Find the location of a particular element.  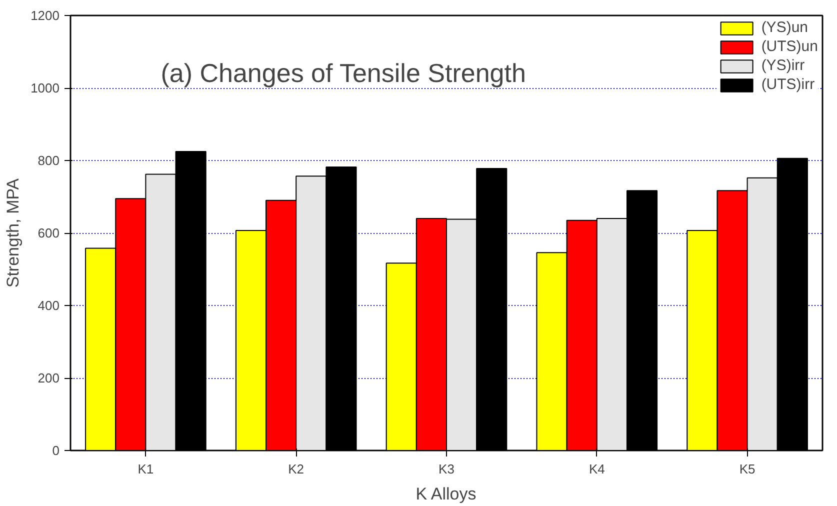

y-tick-label: 200 is located at coordinates (49, 378).